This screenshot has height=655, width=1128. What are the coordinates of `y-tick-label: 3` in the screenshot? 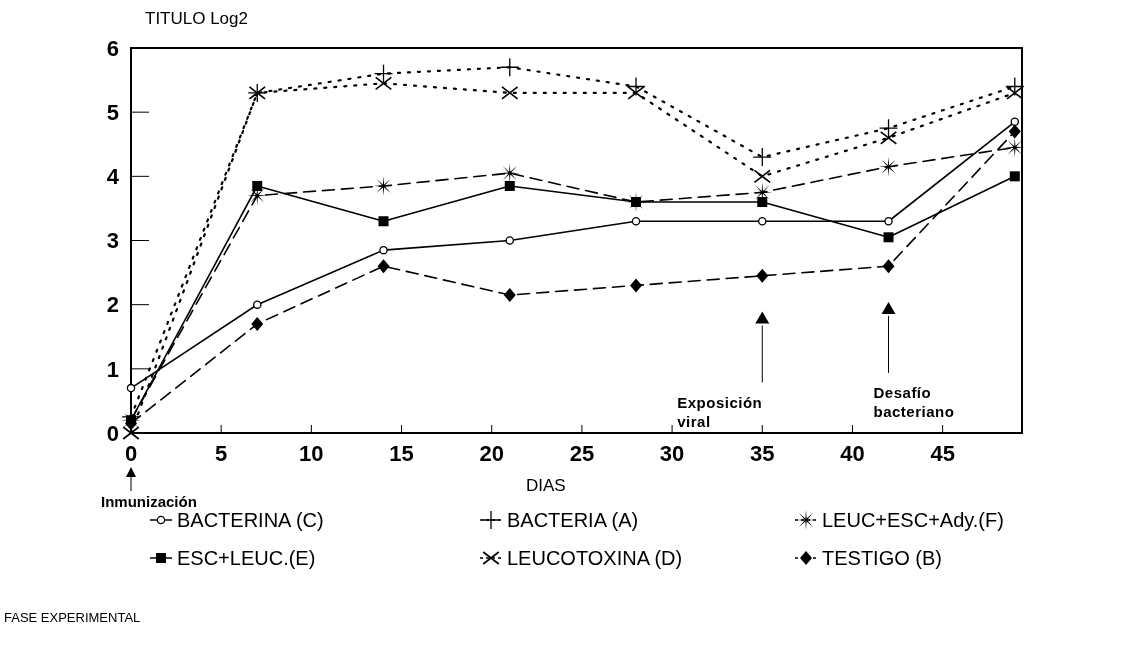 It's located at (112, 241).